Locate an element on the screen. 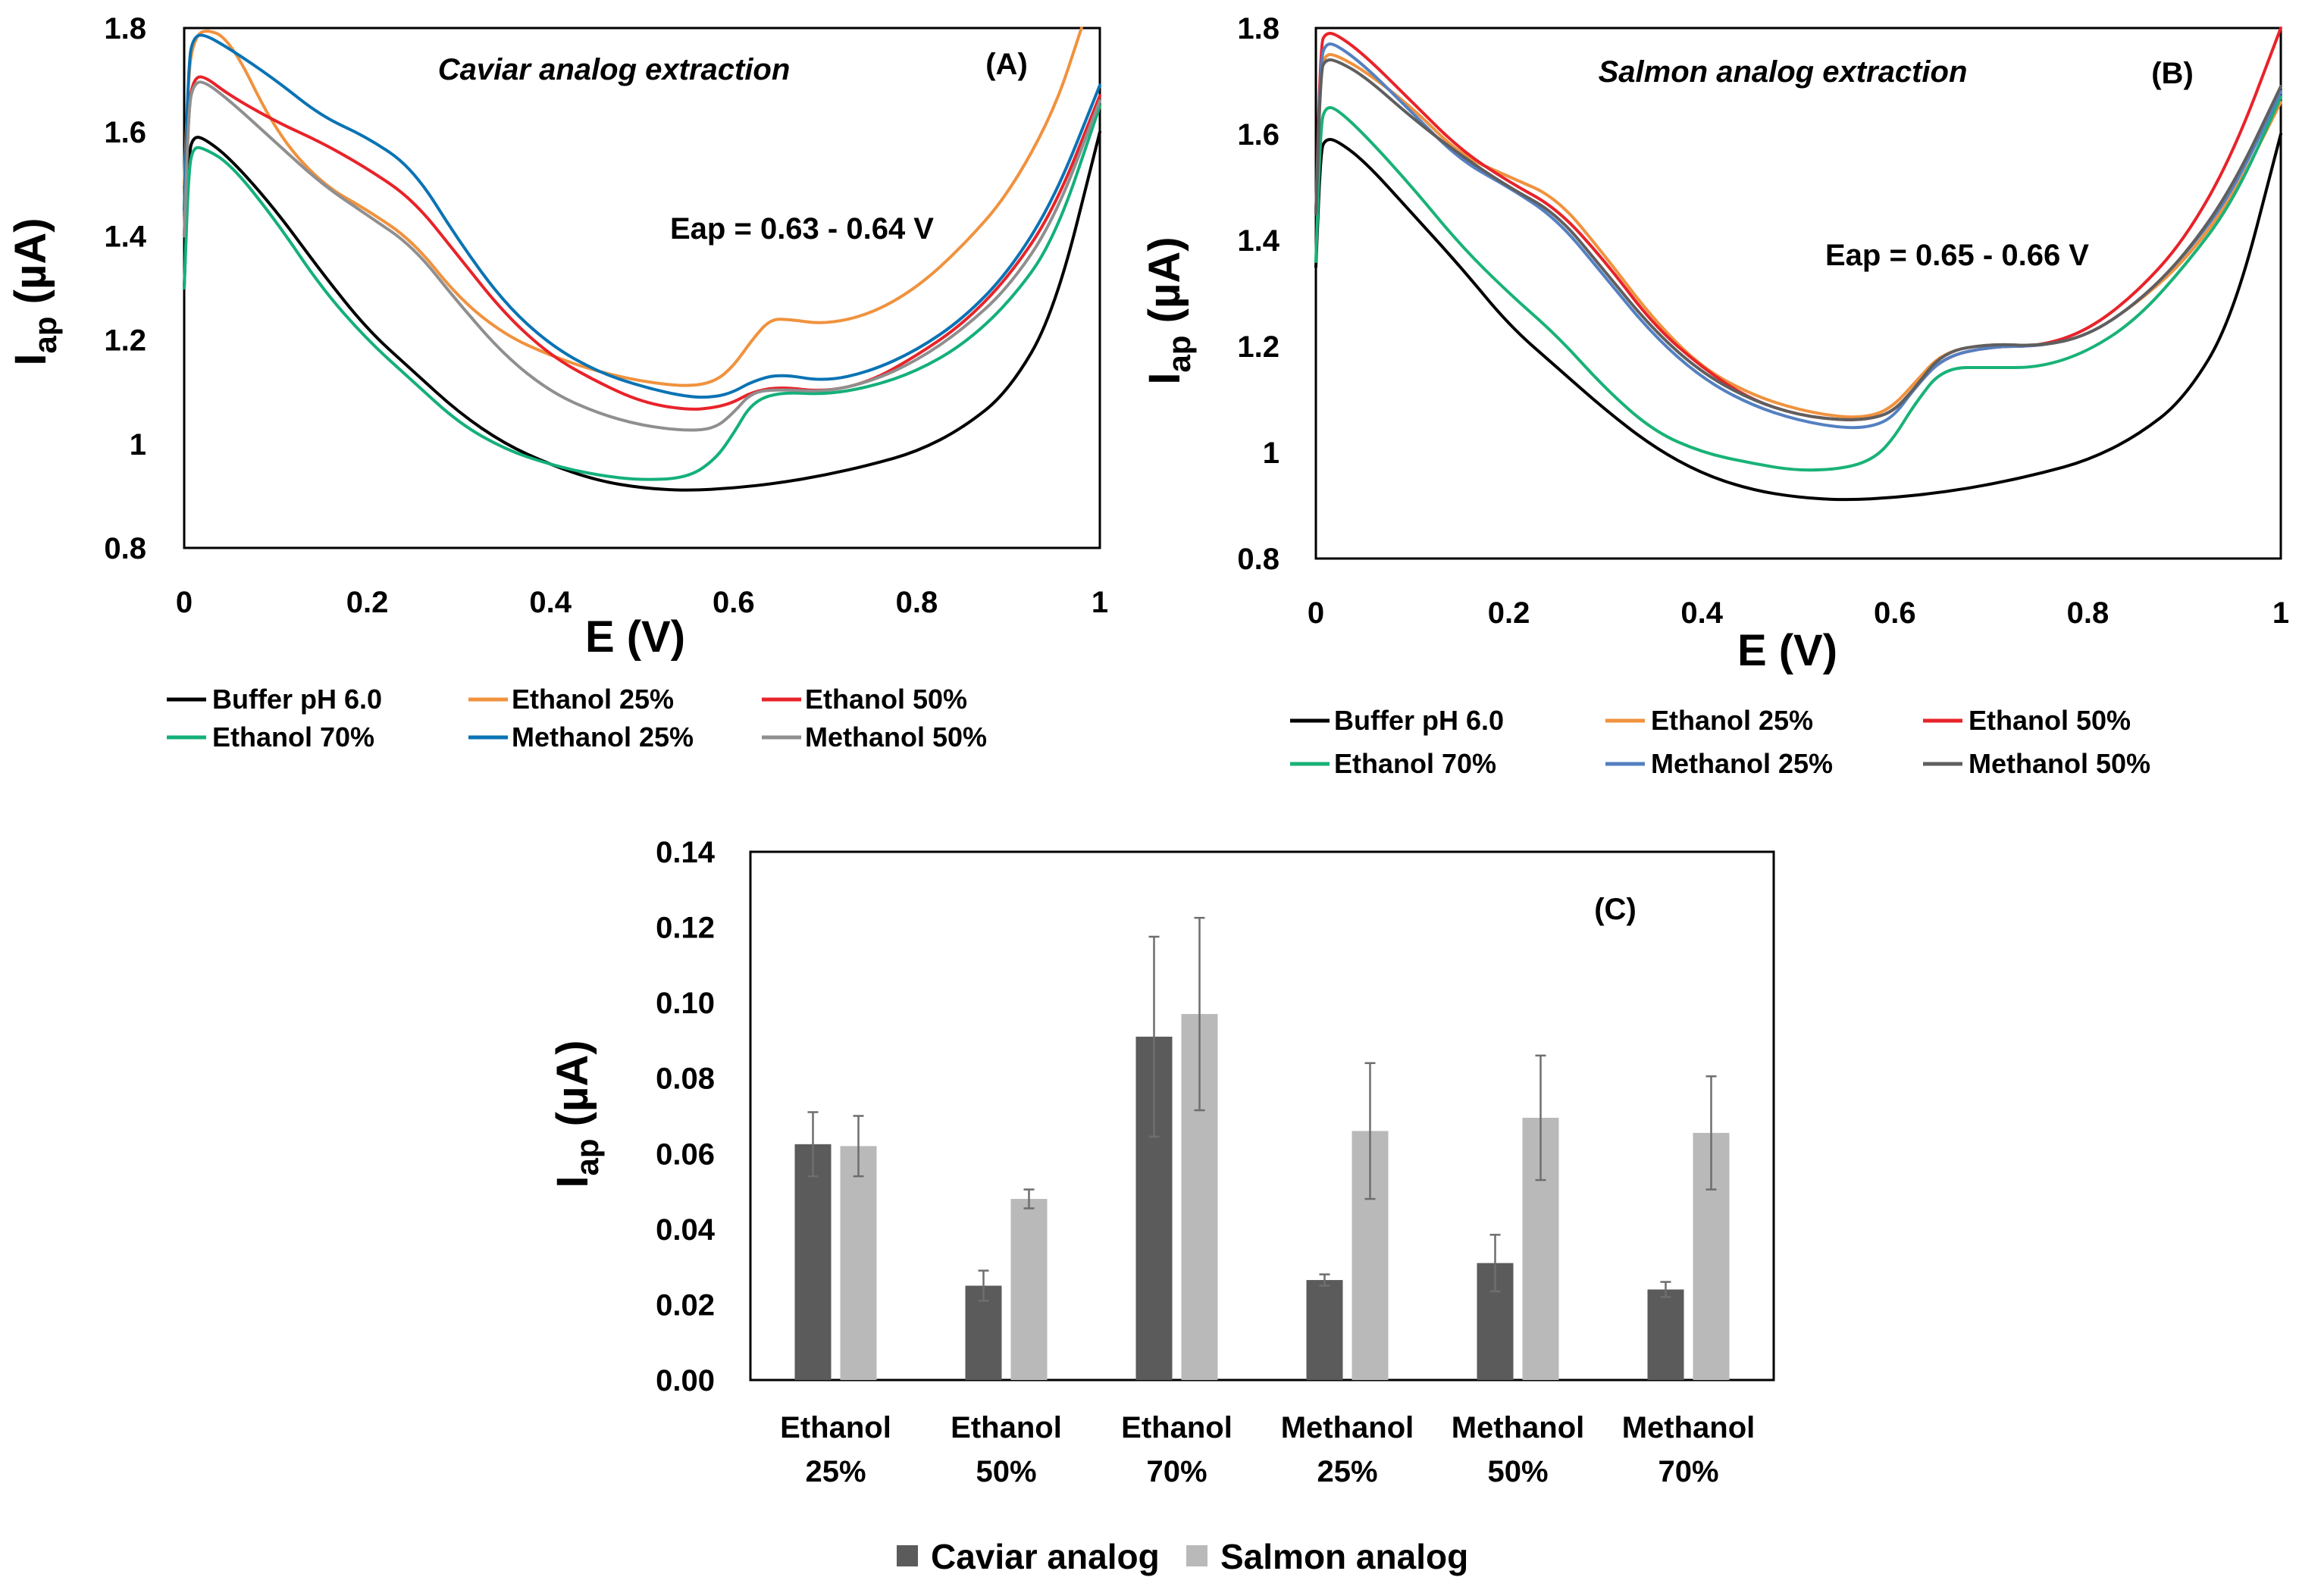 The image size is (2299, 1596). panel-c-y-ticks: 0.00 0.02 0.04 0.06 0.08 0.10 0.12 0.14 is located at coordinates (686, 1116).